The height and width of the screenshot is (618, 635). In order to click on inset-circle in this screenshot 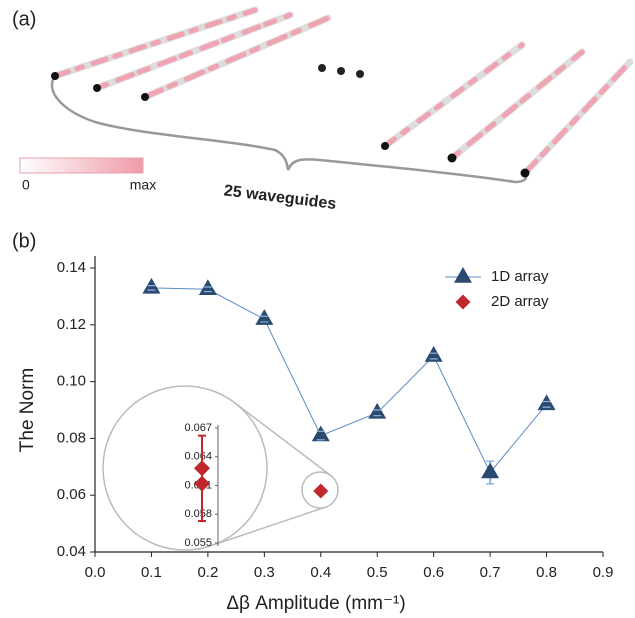, I will do `click(185, 468)`.